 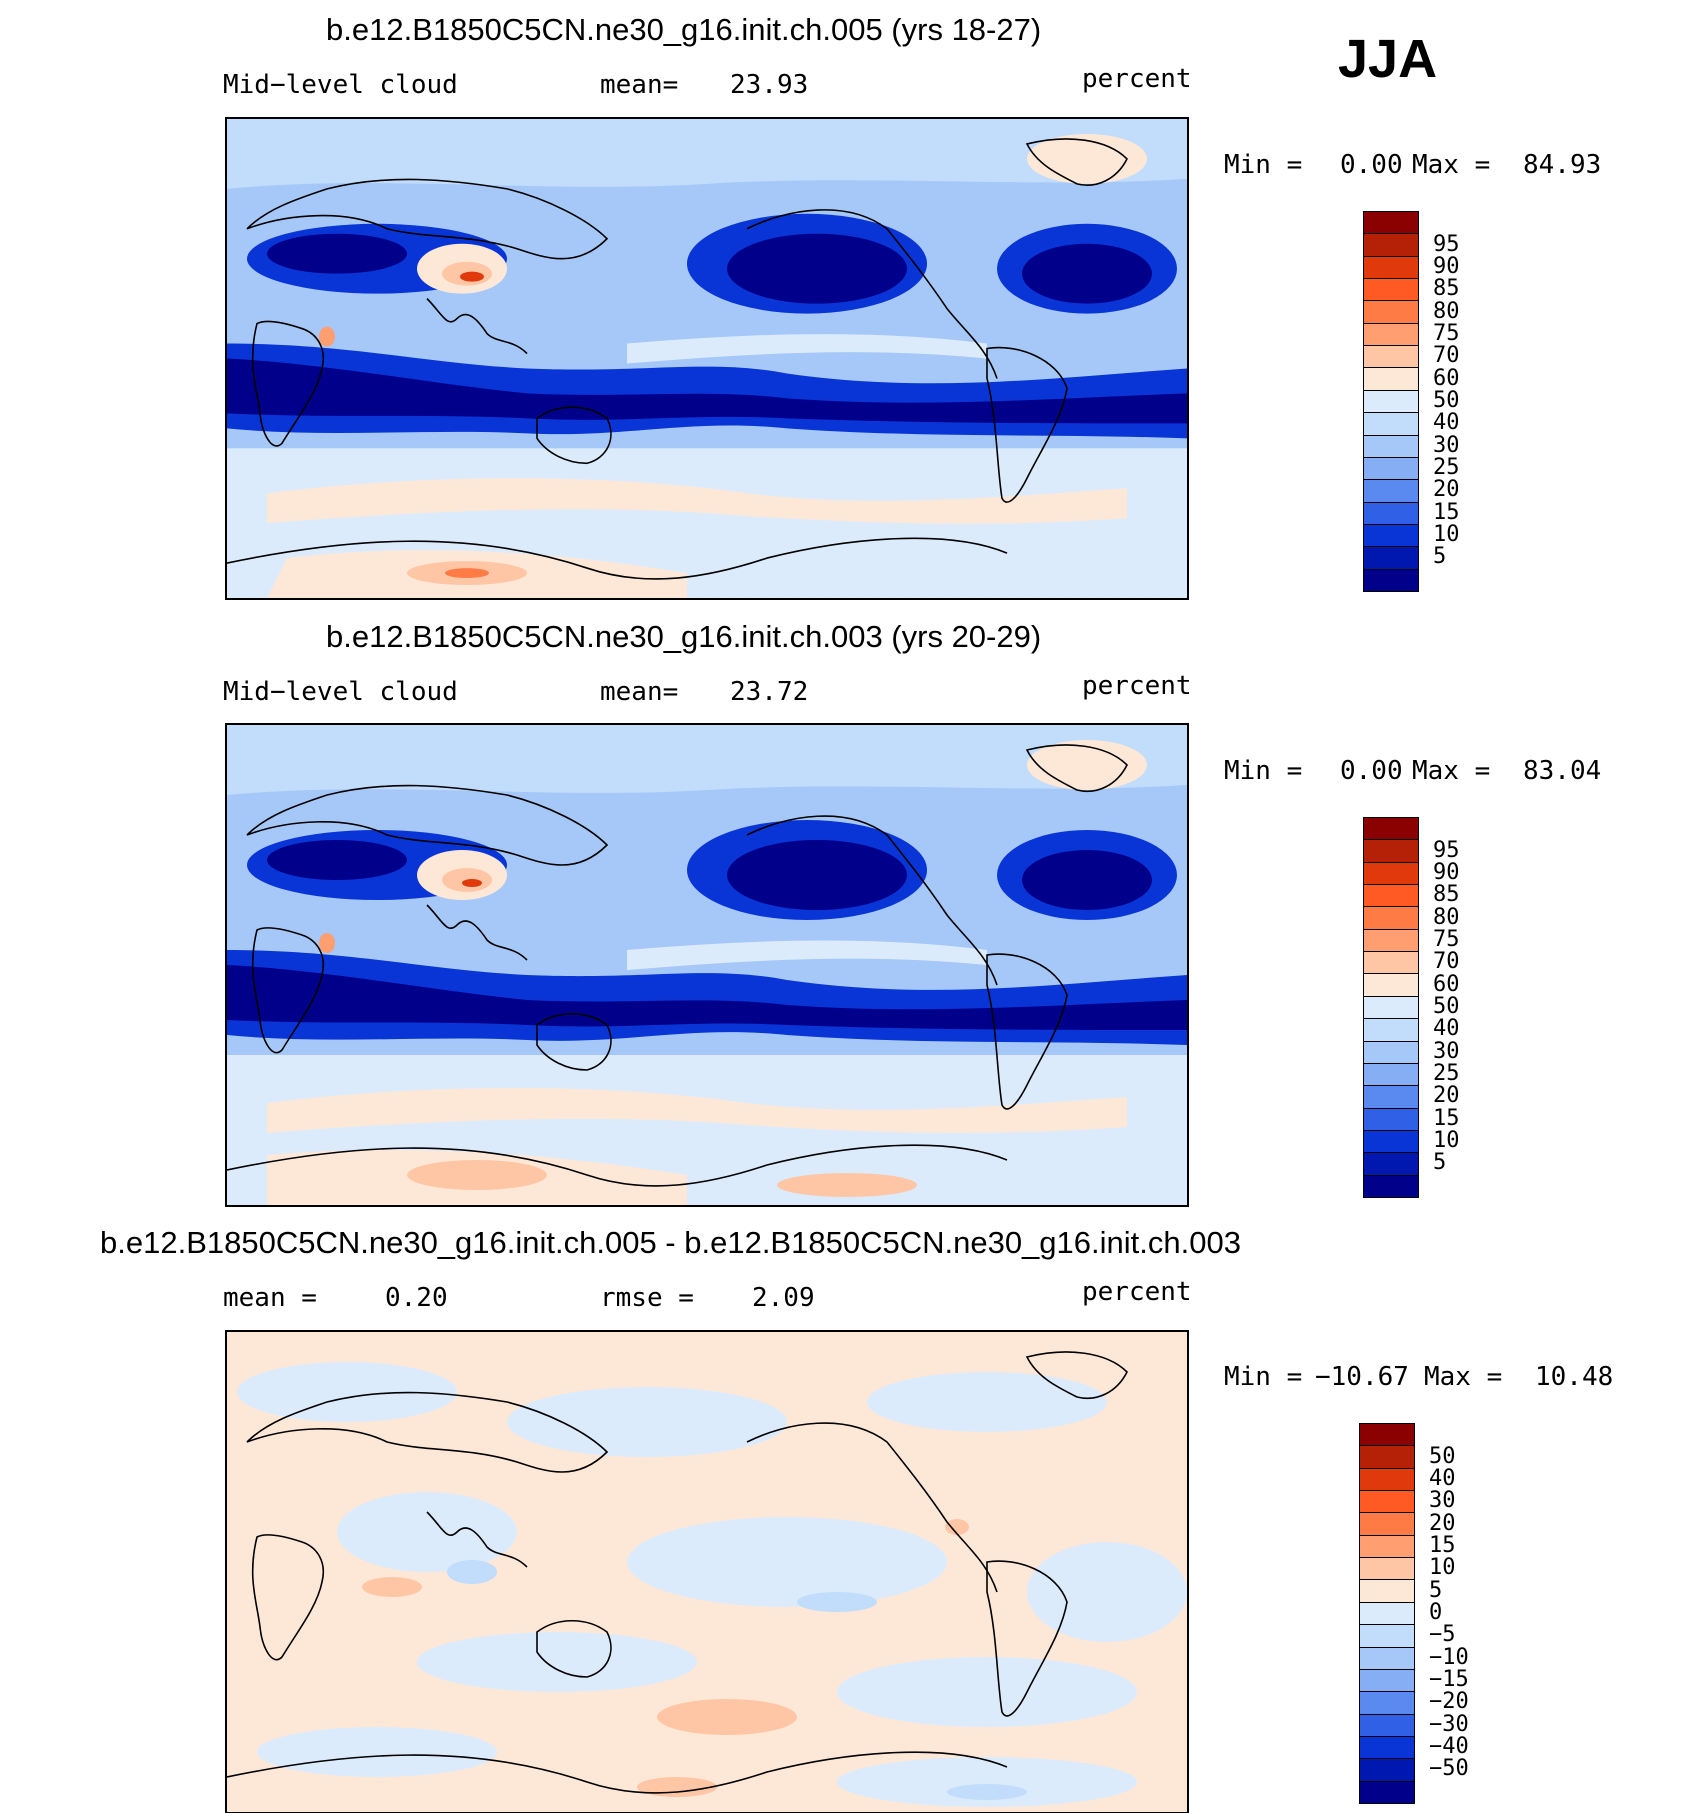 What do you see at coordinates (1388, 59) in the screenshot?
I see `season-label: JJA` at bounding box center [1388, 59].